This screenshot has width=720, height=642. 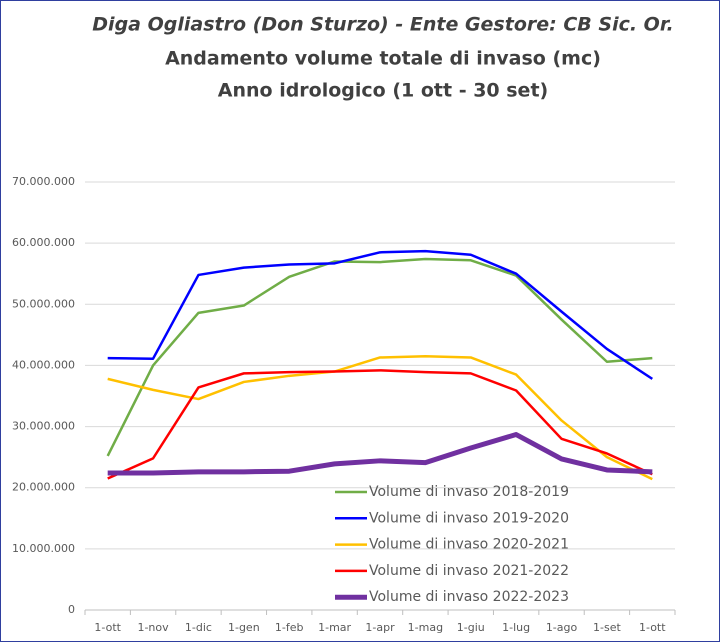 What do you see at coordinates (244, 627) in the screenshot?
I see `x-tick-label: 1-gen` at bounding box center [244, 627].